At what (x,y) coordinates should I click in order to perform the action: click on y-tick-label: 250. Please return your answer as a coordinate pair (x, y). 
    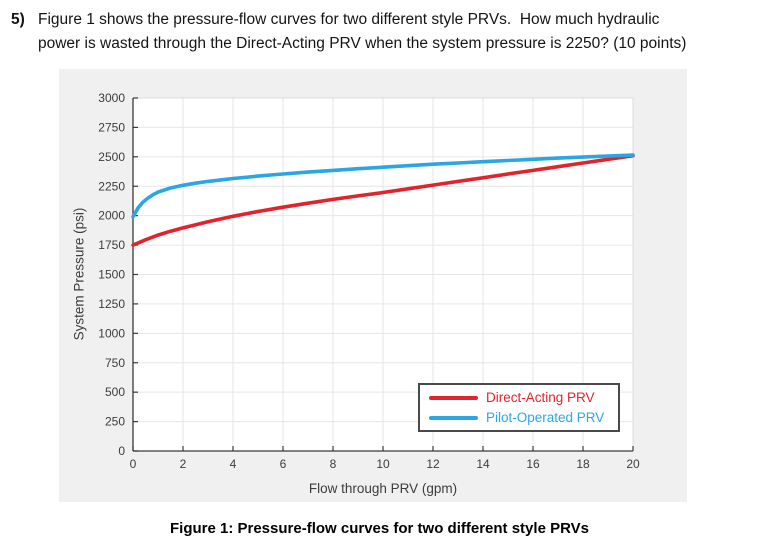
    Looking at the image, I should click on (115, 422).